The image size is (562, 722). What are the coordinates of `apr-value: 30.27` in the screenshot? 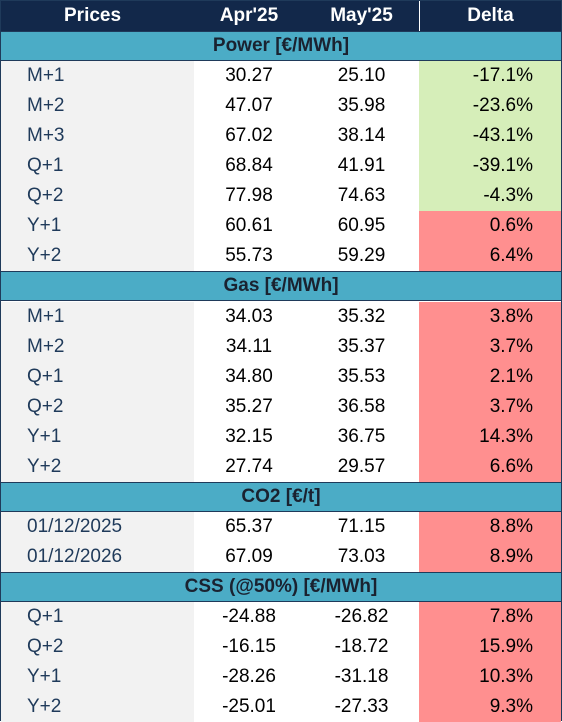 It's located at (249, 76).